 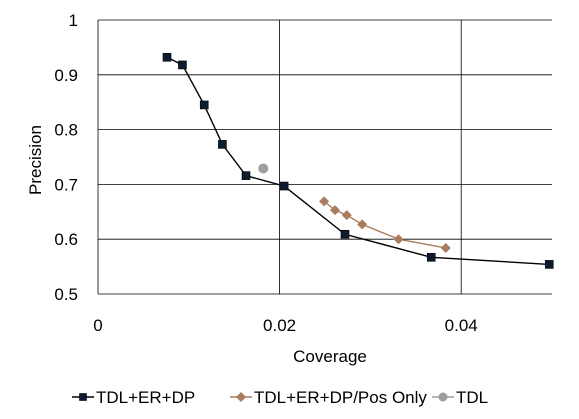 I want to click on legend-marker-diamond, so click(x=241, y=397).